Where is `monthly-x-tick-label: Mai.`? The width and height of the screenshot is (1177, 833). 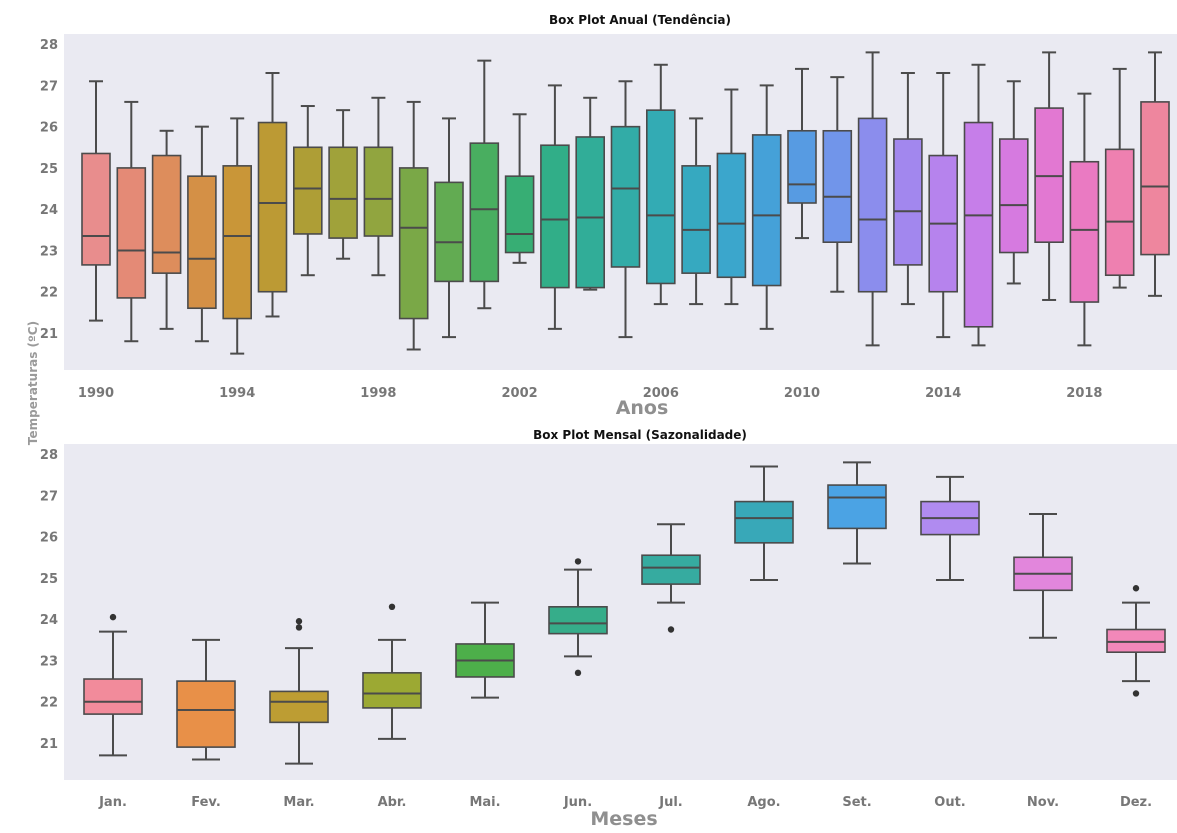 monthly-x-tick-label: Mai. is located at coordinates (484, 802).